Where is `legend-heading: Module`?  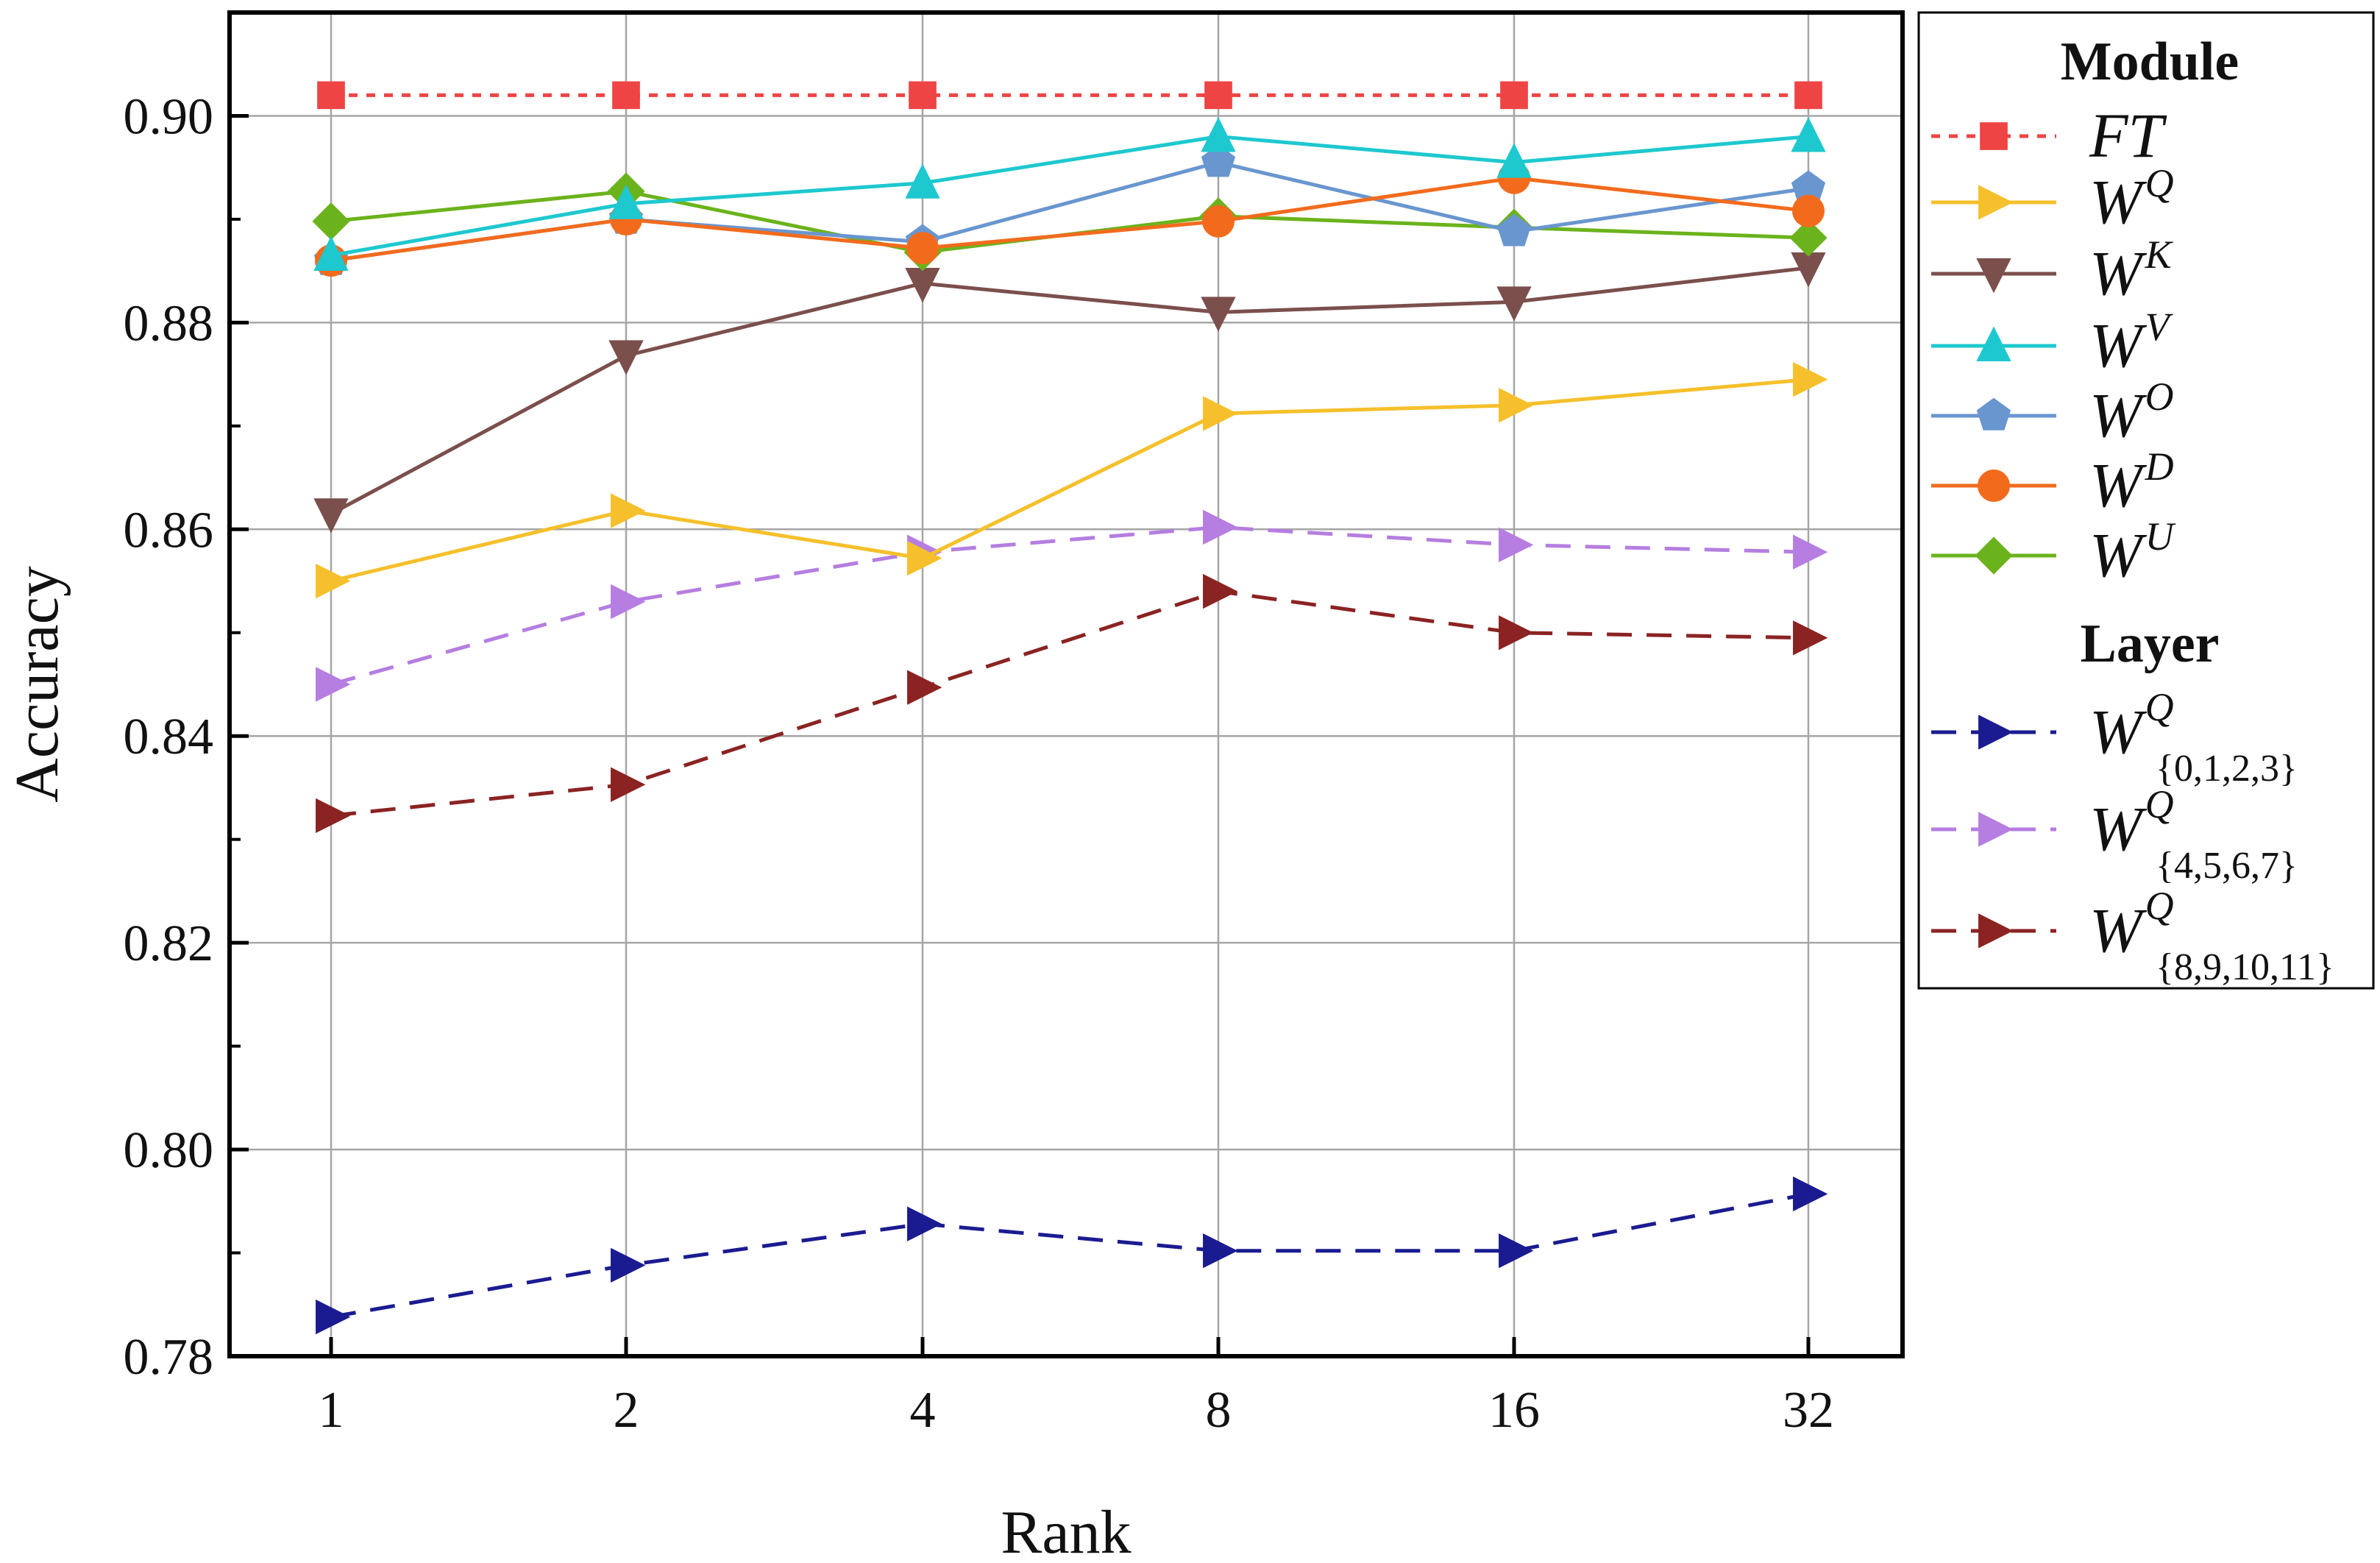 legend-heading: Module is located at coordinates (2150, 62).